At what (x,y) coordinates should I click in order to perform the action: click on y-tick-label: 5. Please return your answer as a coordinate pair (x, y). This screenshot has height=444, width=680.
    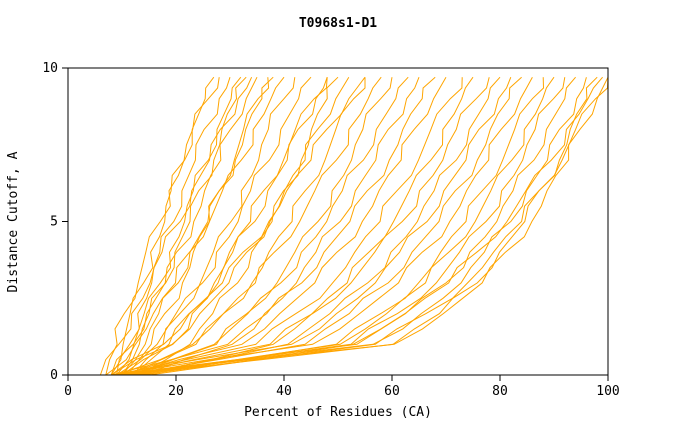
    Looking at the image, I should click on (54, 222).